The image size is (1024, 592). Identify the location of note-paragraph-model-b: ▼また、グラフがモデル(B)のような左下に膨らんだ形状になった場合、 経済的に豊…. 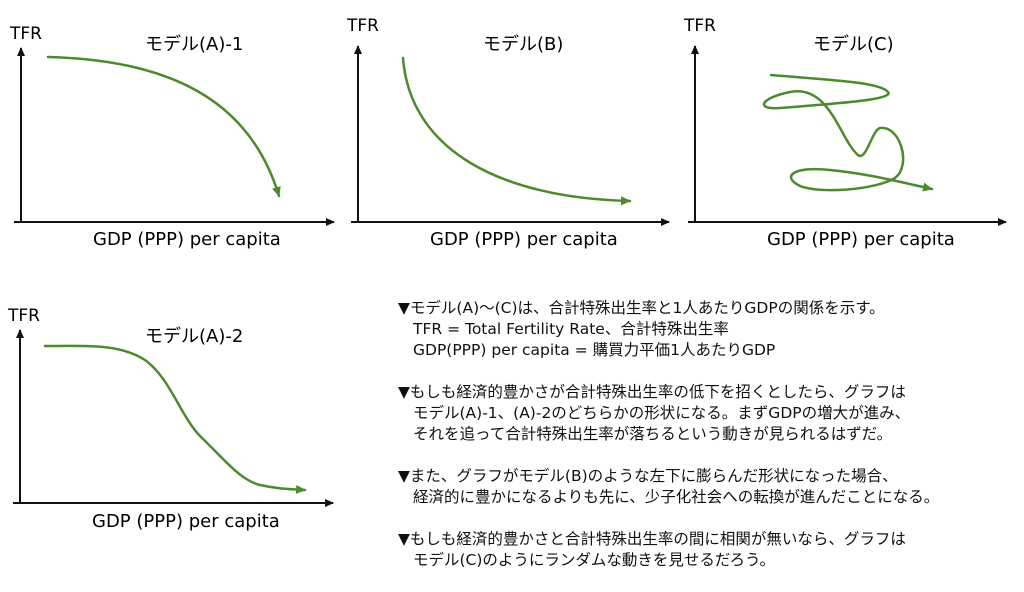
(708, 487).